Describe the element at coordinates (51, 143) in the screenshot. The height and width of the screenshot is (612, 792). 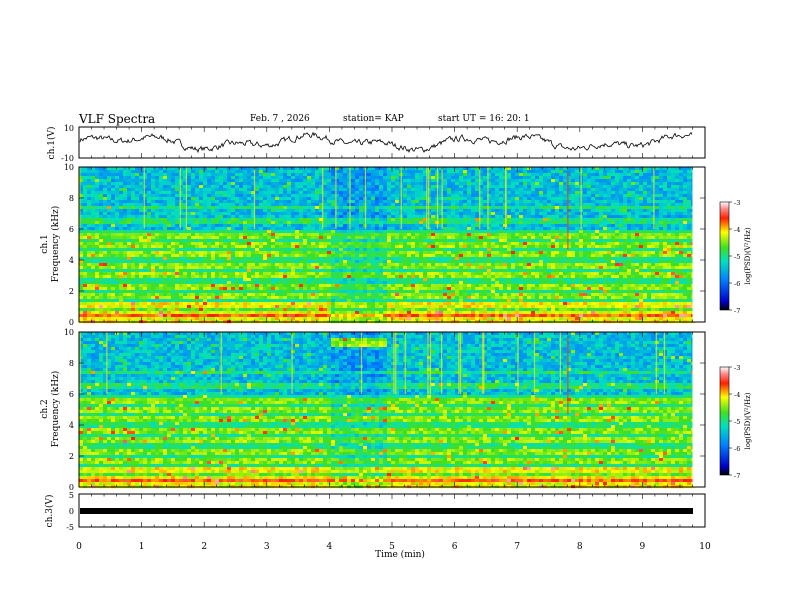
I see `ch1-wave-ylabel: ch.1(V)` at that location.